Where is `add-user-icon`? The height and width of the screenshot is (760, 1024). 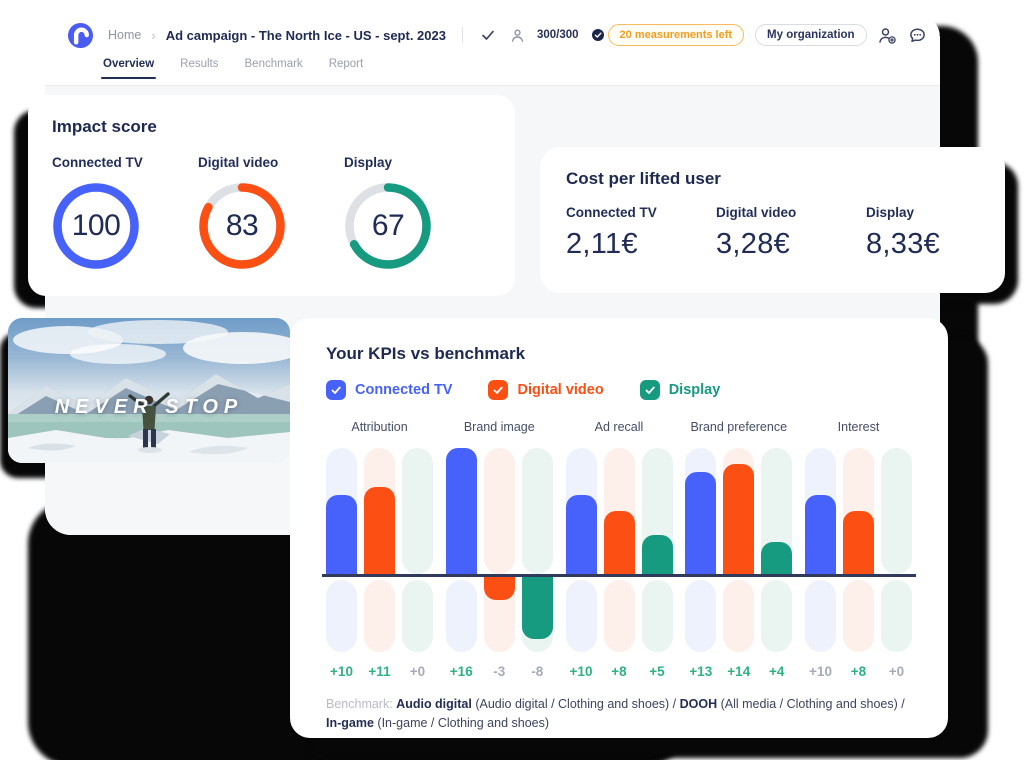 add-user-icon is located at coordinates (887, 35).